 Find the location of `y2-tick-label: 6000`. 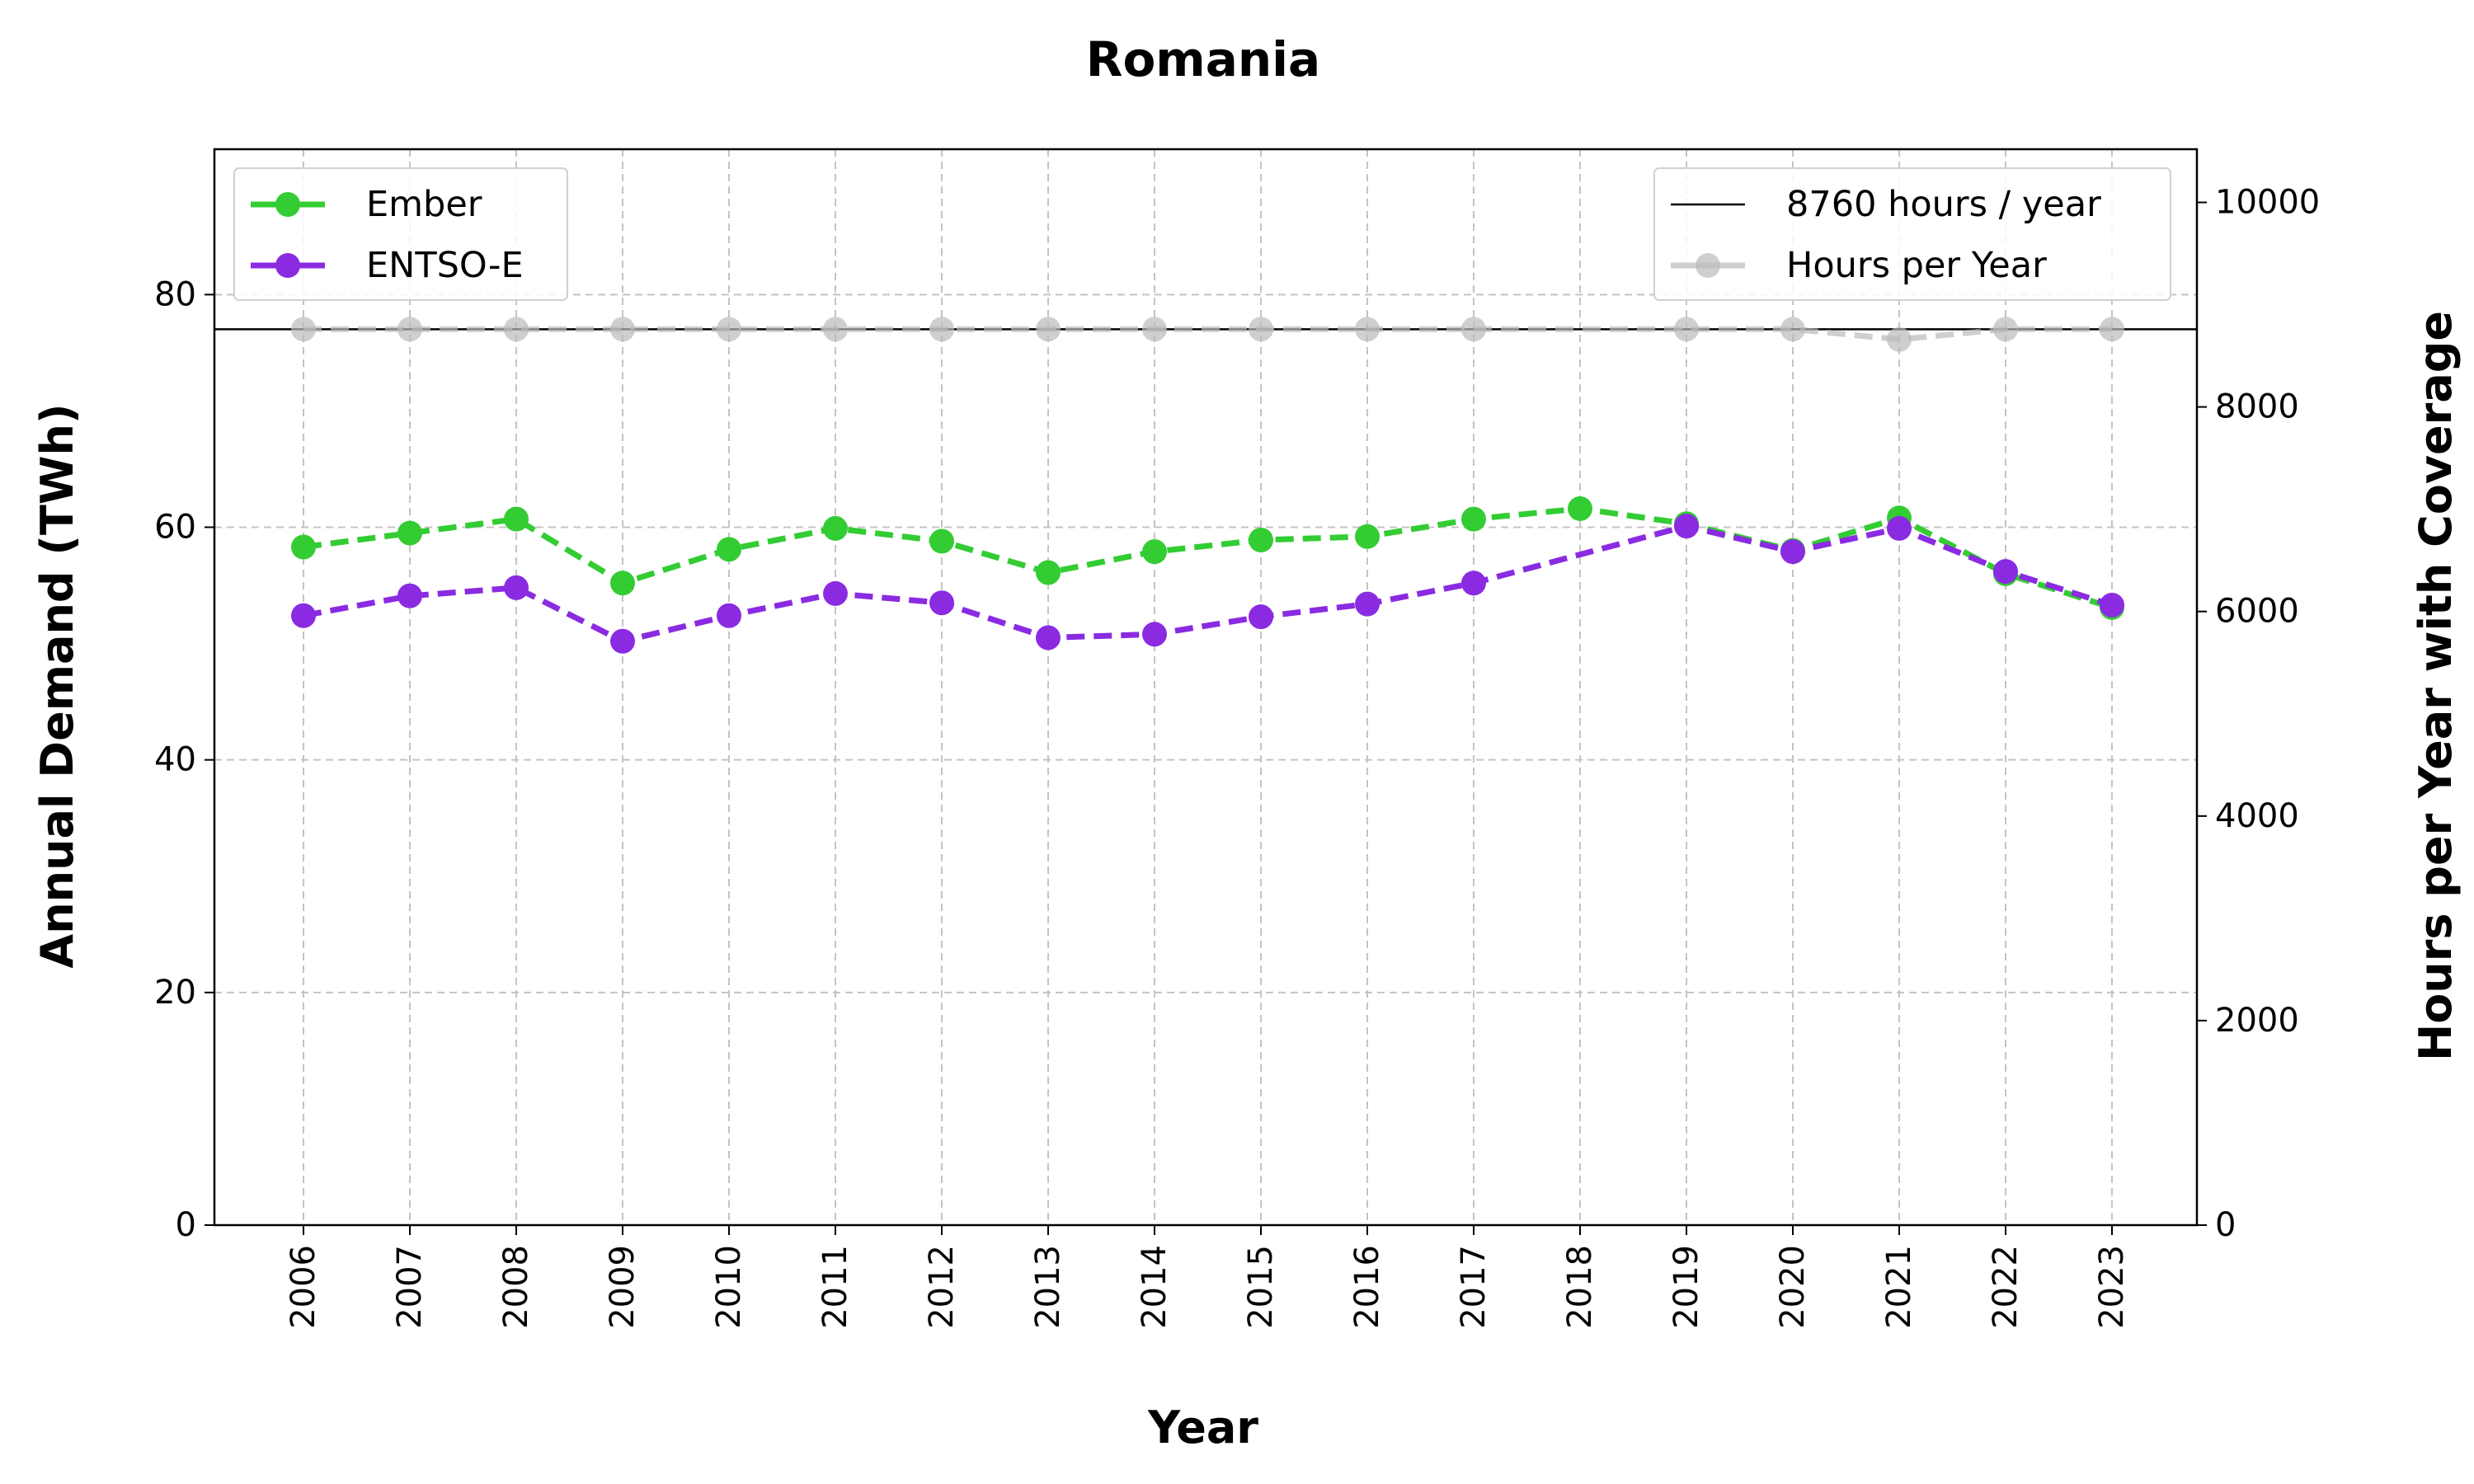

y2-tick-label: 6000 is located at coordinates (2257, 612).